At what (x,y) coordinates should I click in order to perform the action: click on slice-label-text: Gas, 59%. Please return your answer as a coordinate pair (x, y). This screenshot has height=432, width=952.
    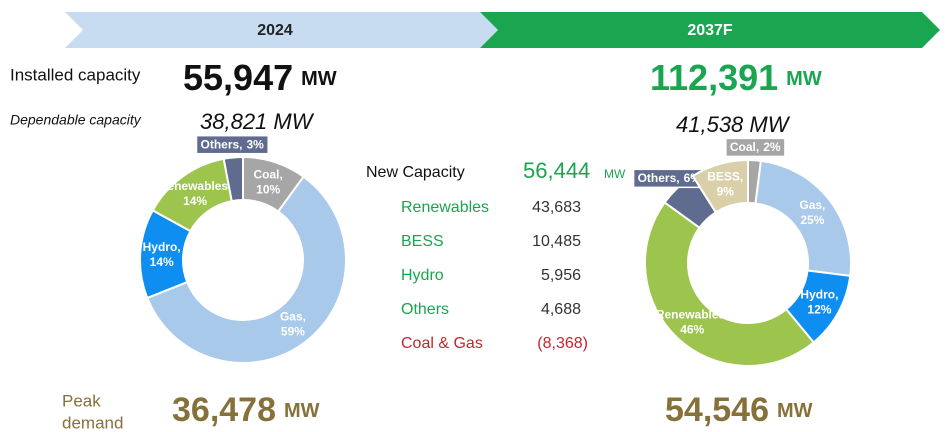
    Looking at the image, I should click on (293, 324).